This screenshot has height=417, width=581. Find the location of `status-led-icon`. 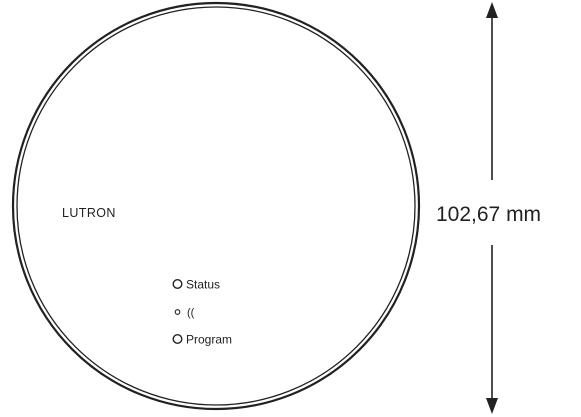

status-led-icon is located at coordinates (177, 284).